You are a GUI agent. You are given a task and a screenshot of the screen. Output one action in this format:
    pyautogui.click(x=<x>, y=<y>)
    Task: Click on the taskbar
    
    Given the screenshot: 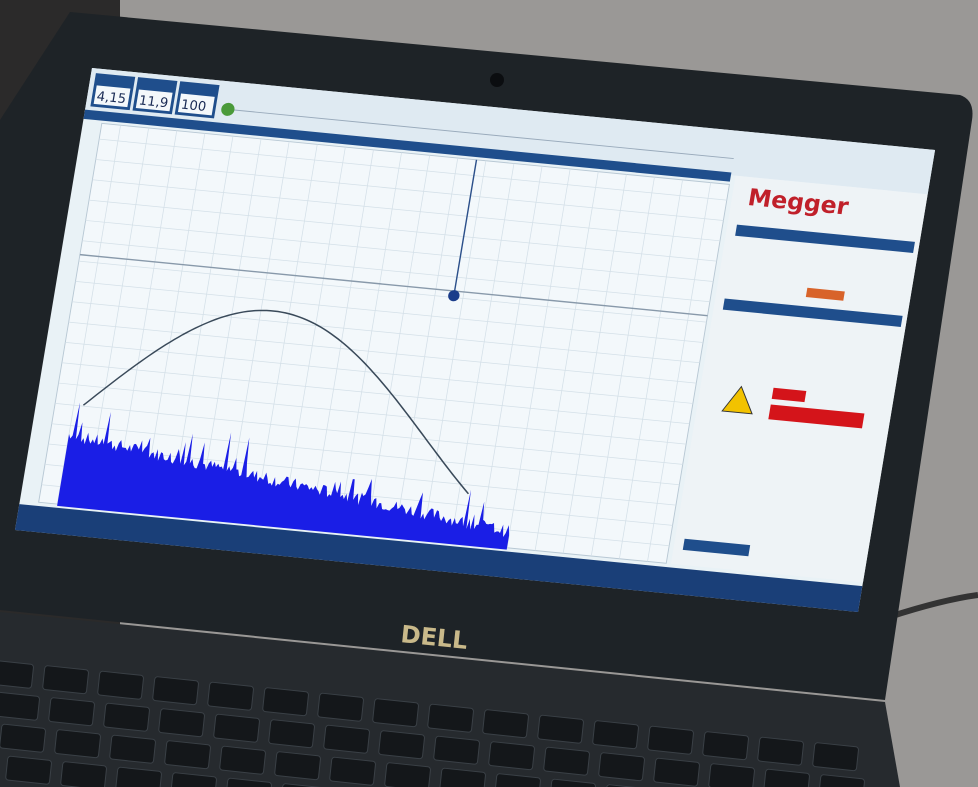 What is the action you would take?
    pyautogui.click(x=439, y=558)
    